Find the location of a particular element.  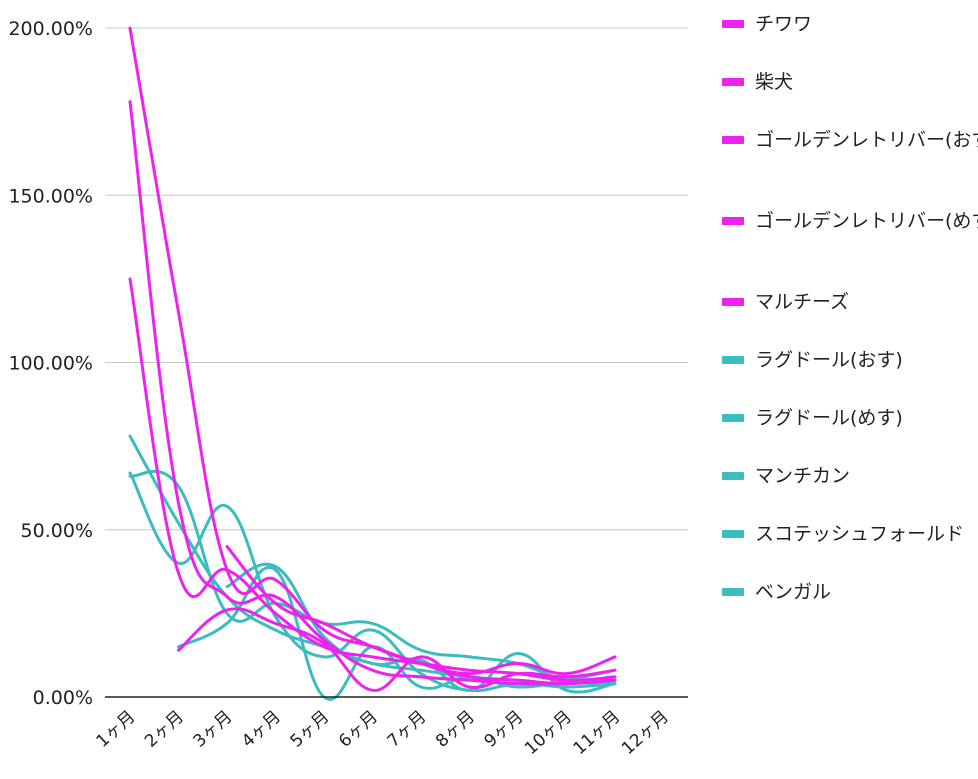

legend-item: ゴールデンレトリバー(めす) is located at coordinates (850, 221).